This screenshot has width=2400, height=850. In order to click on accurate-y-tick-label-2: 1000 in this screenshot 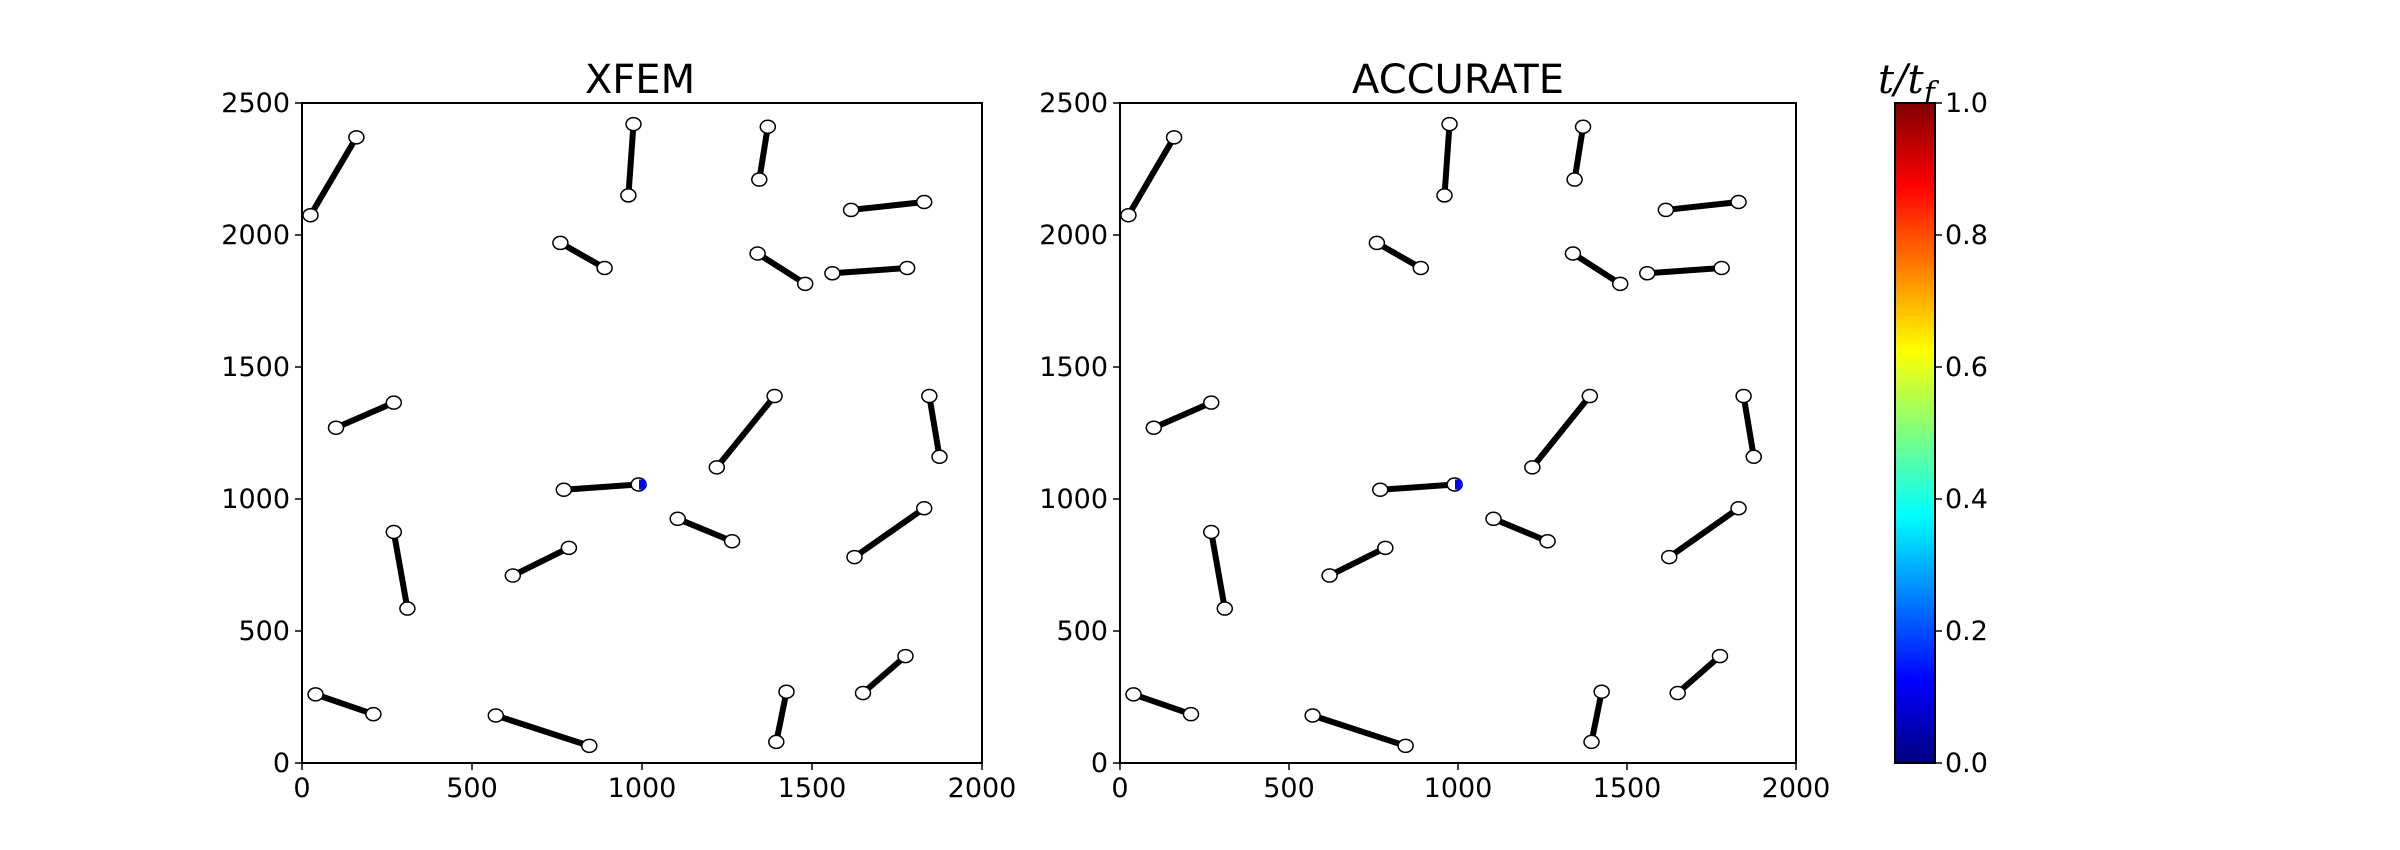, I will do `click(1073, 499)`.